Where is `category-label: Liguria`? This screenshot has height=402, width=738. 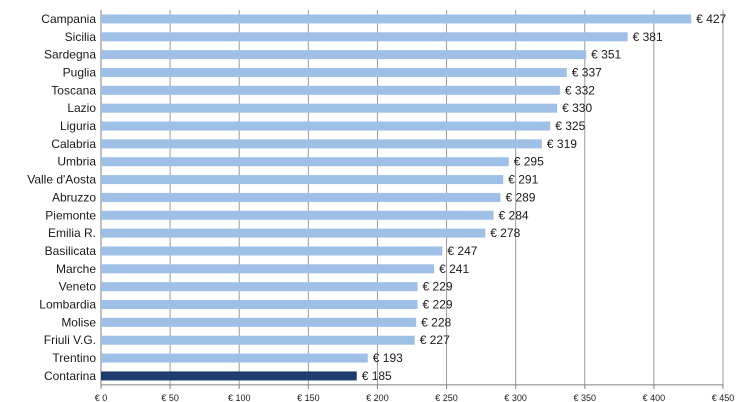 category-label: Liguria is located at coordinates (78, 126).